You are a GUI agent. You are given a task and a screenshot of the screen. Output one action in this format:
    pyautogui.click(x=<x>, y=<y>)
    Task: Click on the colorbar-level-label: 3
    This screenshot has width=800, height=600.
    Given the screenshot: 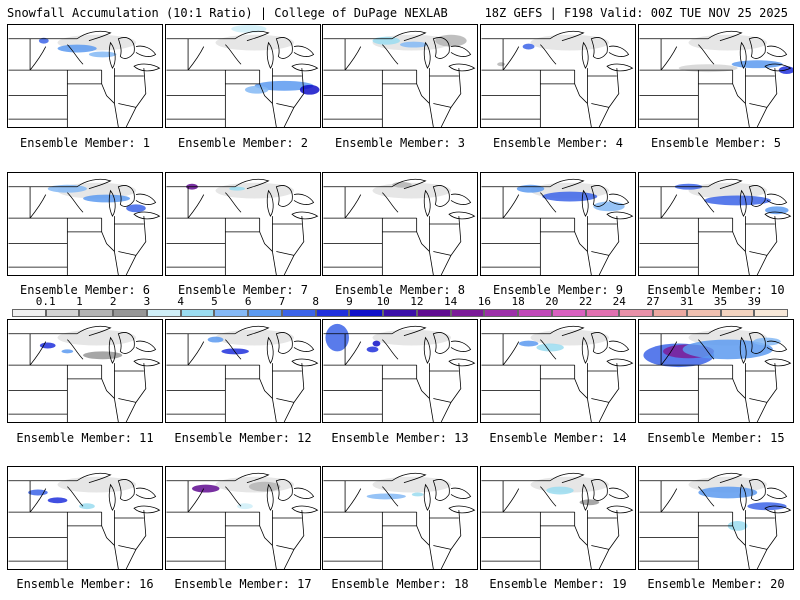 What is the action you would take?
    pyautogui.click(x=147, y=301)
    